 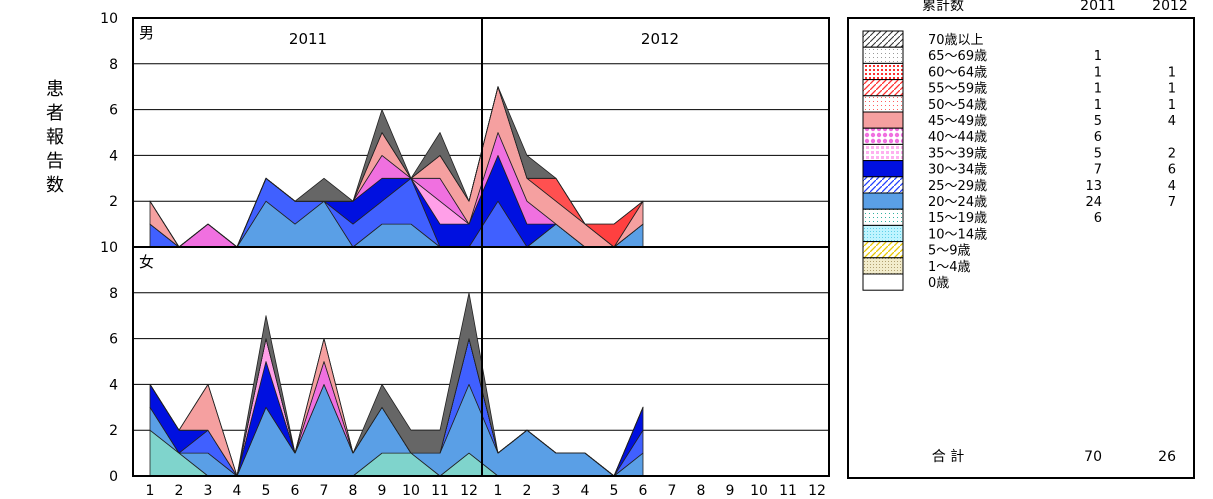 What do you see at coordinates (660, 39) in the screenshot?
I see `year-label-2012: 2012` at bounding box center [660, 39].